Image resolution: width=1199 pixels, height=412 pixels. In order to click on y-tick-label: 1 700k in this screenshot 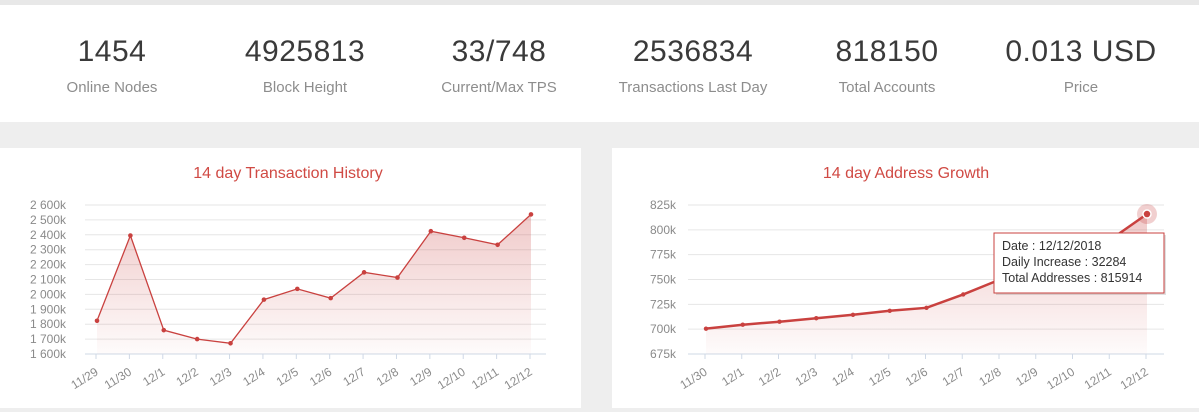, I will do `click(48, 339)`.